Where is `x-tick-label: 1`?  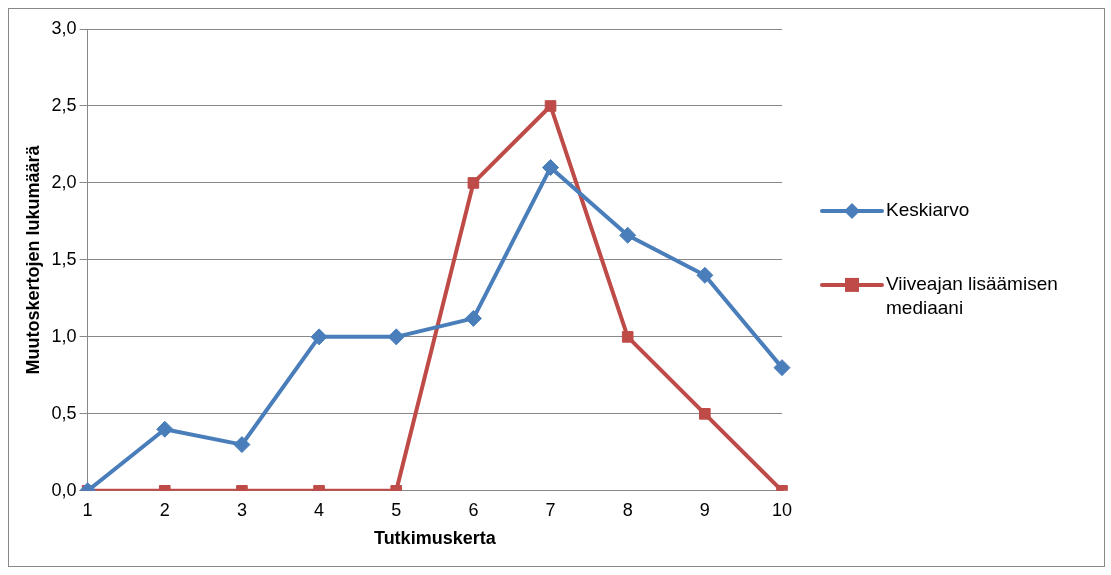 x-tick-label: 1 is located at coordinates (87, 509).